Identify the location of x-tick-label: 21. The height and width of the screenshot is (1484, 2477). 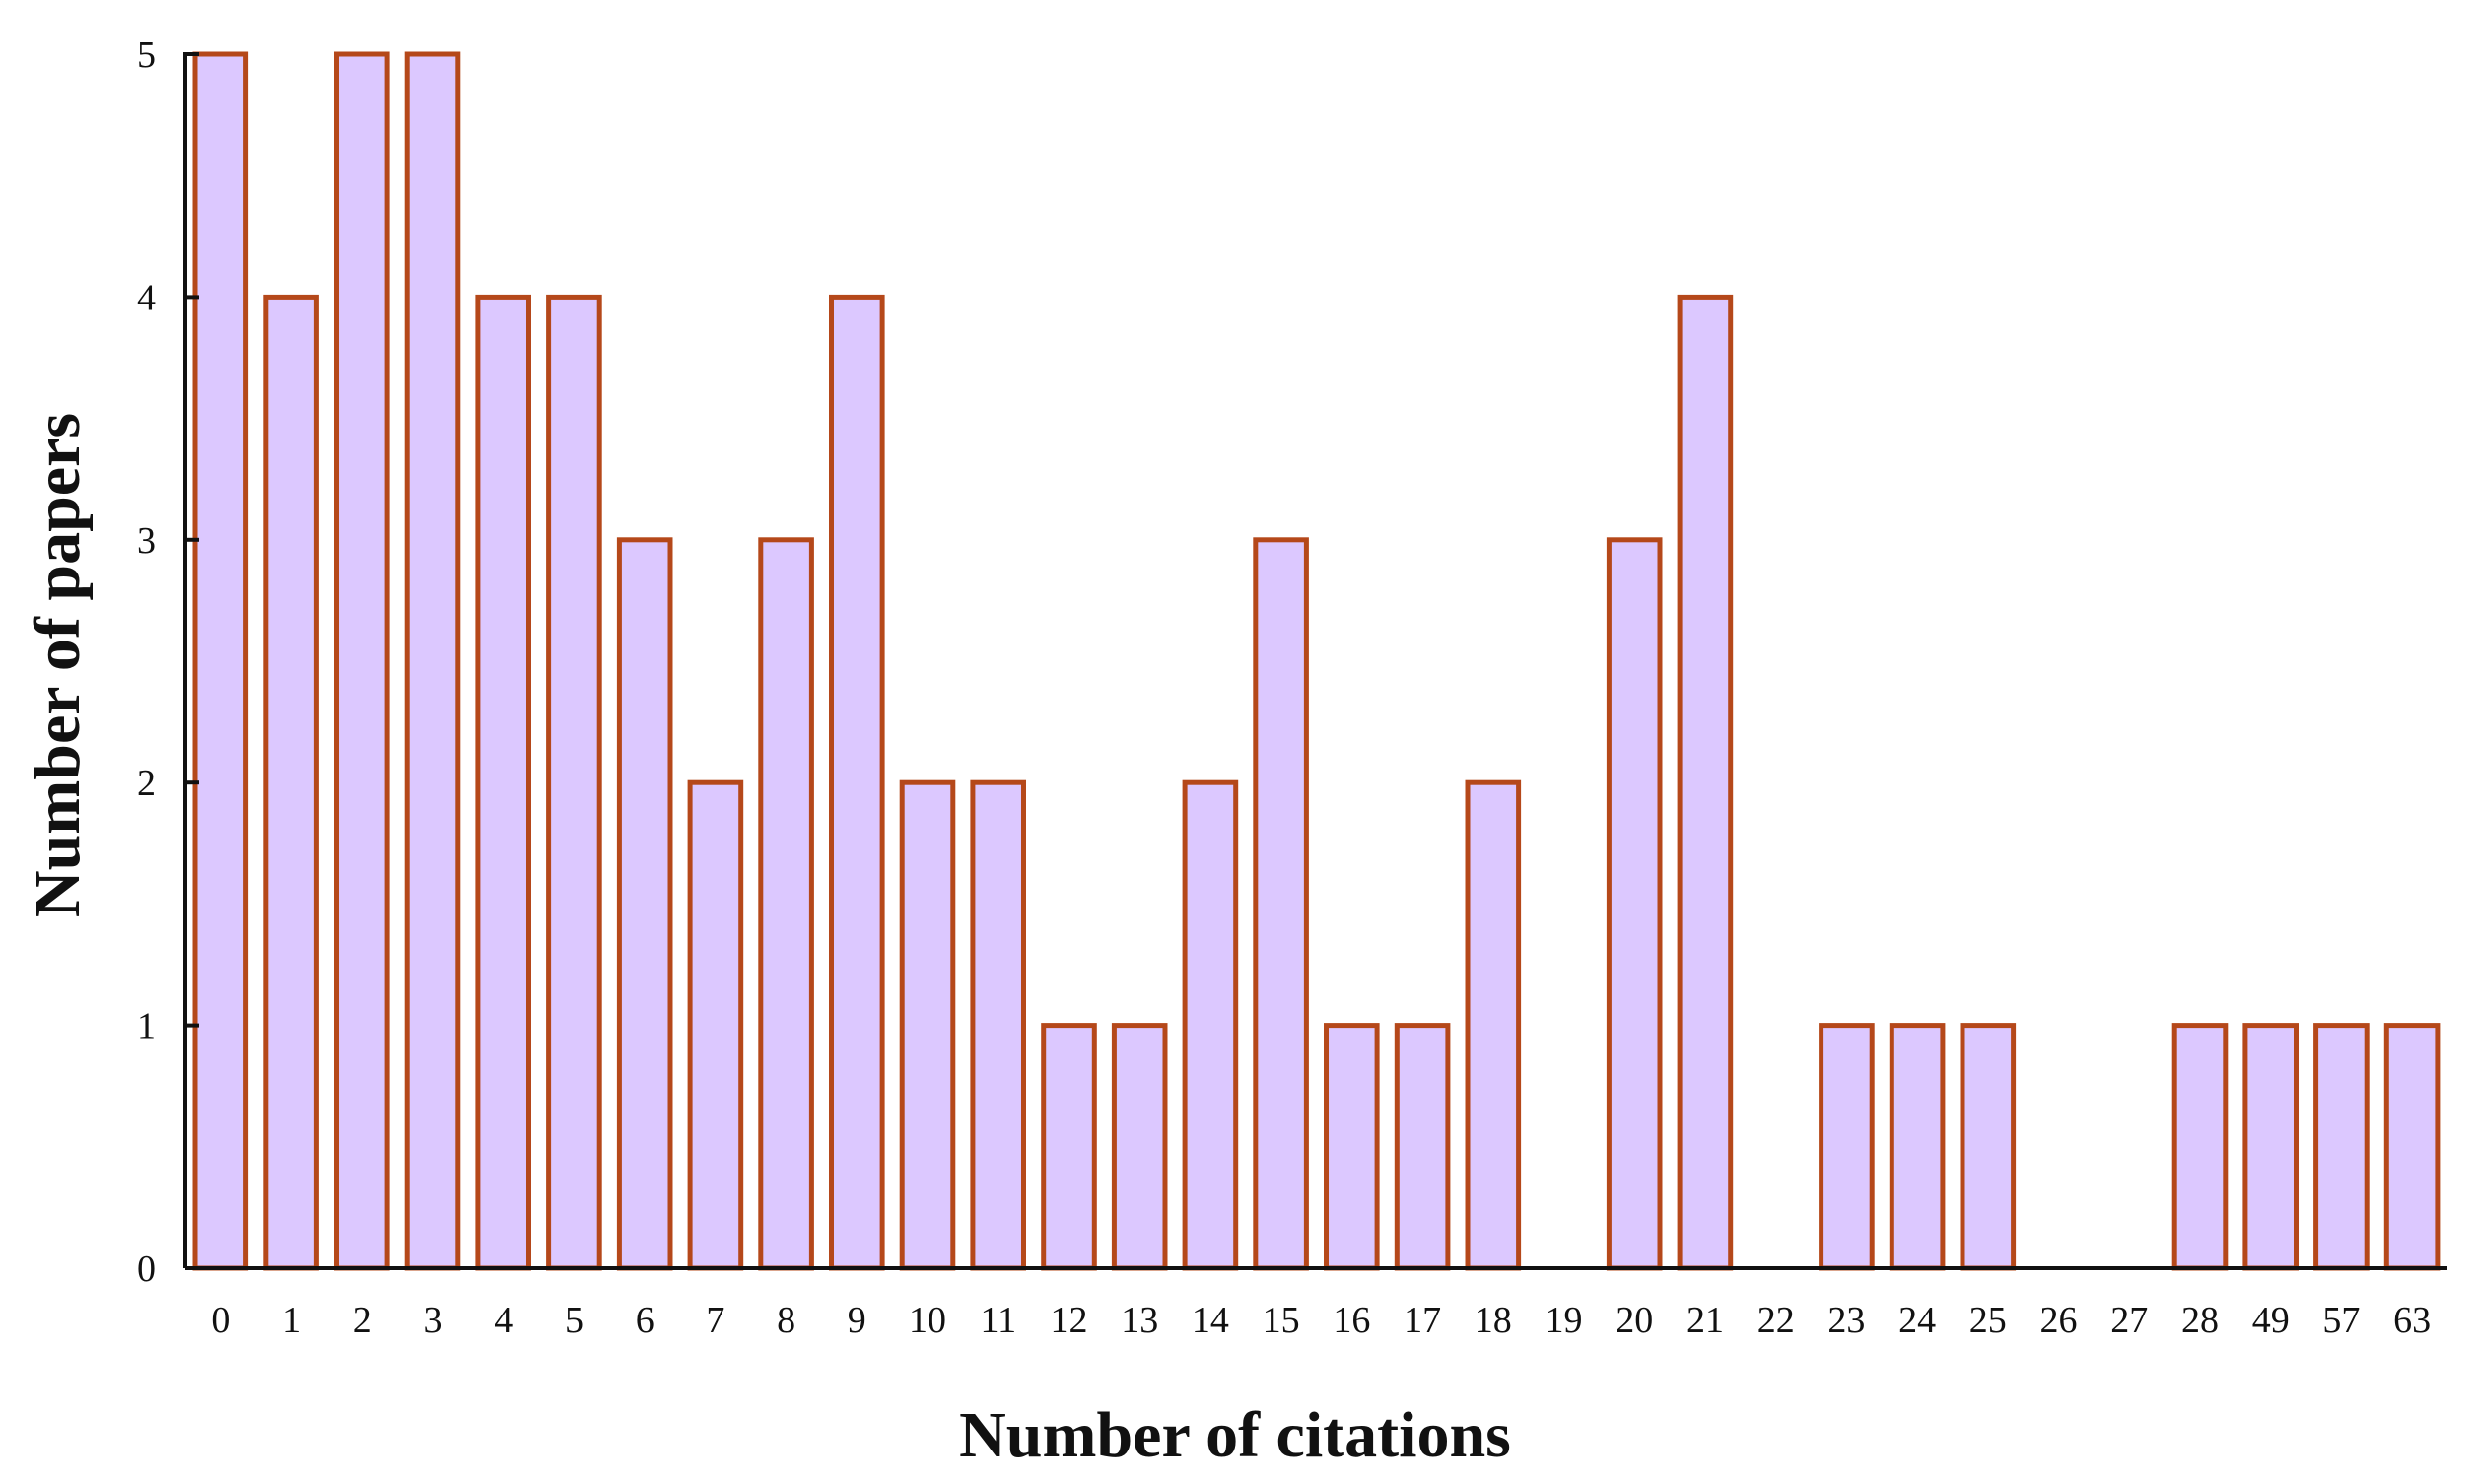
(1705, 1320).